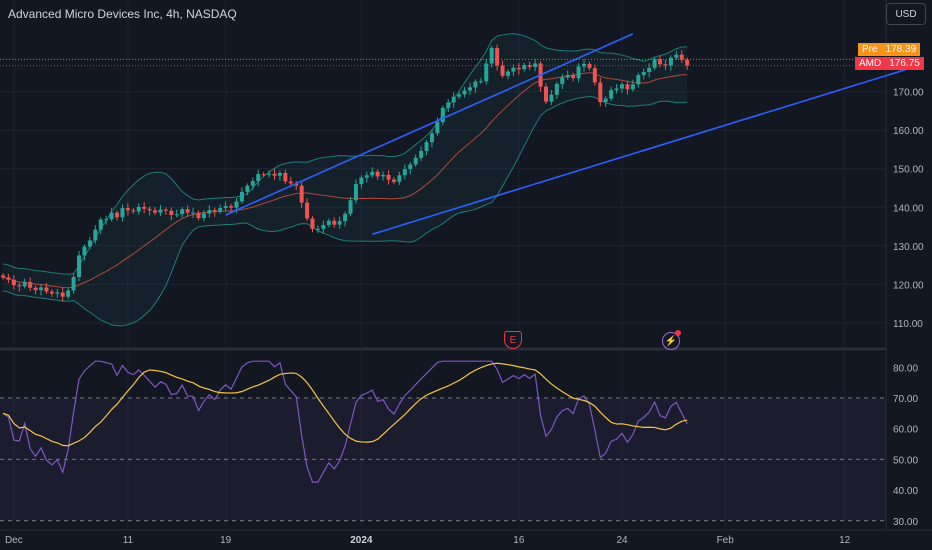 The height and width of the screenshot is (550, 932). I want to click on time-tick-label: 12, so click(845, 540).